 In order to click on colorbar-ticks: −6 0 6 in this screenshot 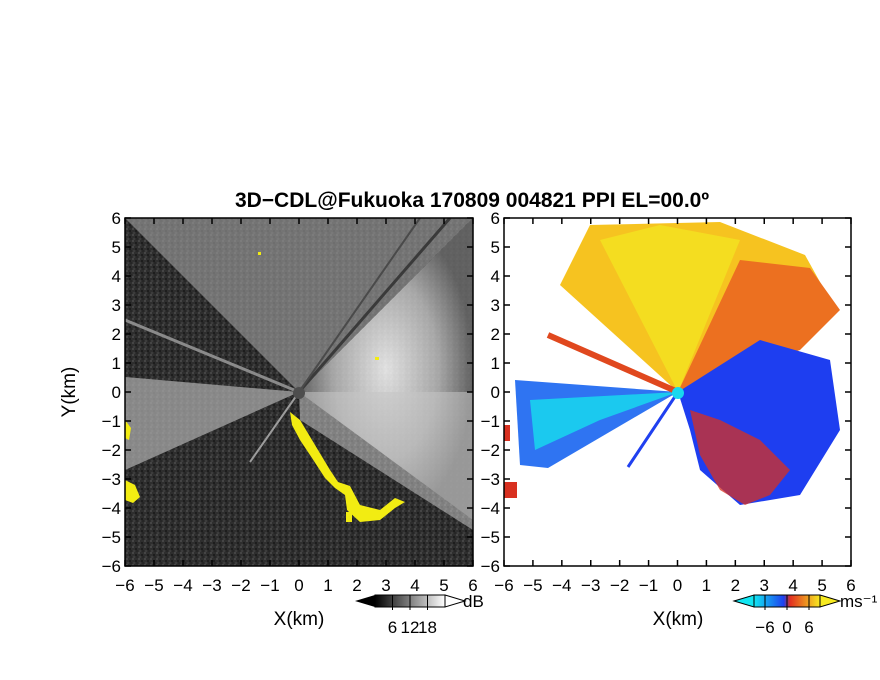, I will do `click(784, 616)`.